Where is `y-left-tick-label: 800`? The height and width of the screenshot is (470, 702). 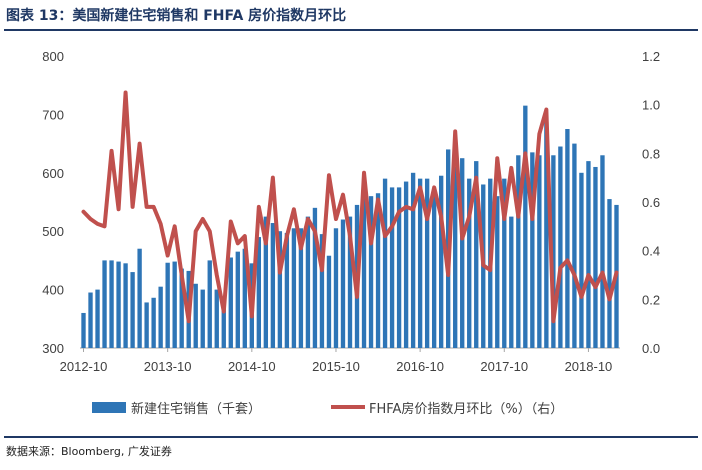
y-left-tick-label: 800 is located at coordinates (53, 56).